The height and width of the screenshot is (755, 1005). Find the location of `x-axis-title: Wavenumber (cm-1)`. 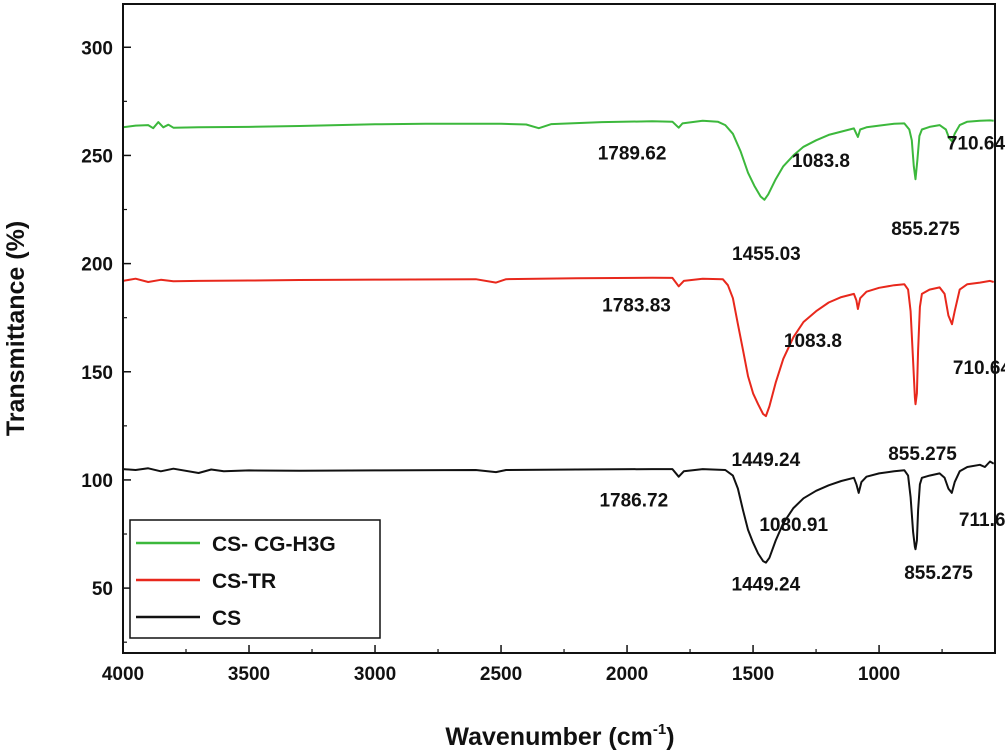

x-axis-title: Wavenumber (cm-1) is located at coordinates (559, 736).